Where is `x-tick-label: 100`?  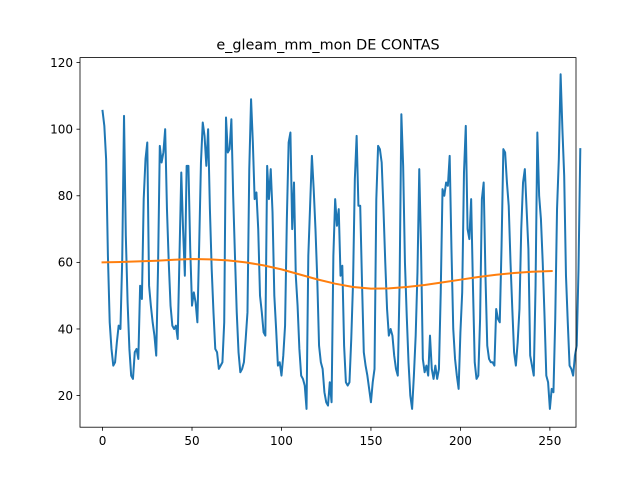 x-tick-label: 100 is located at coordinates (281, 441).